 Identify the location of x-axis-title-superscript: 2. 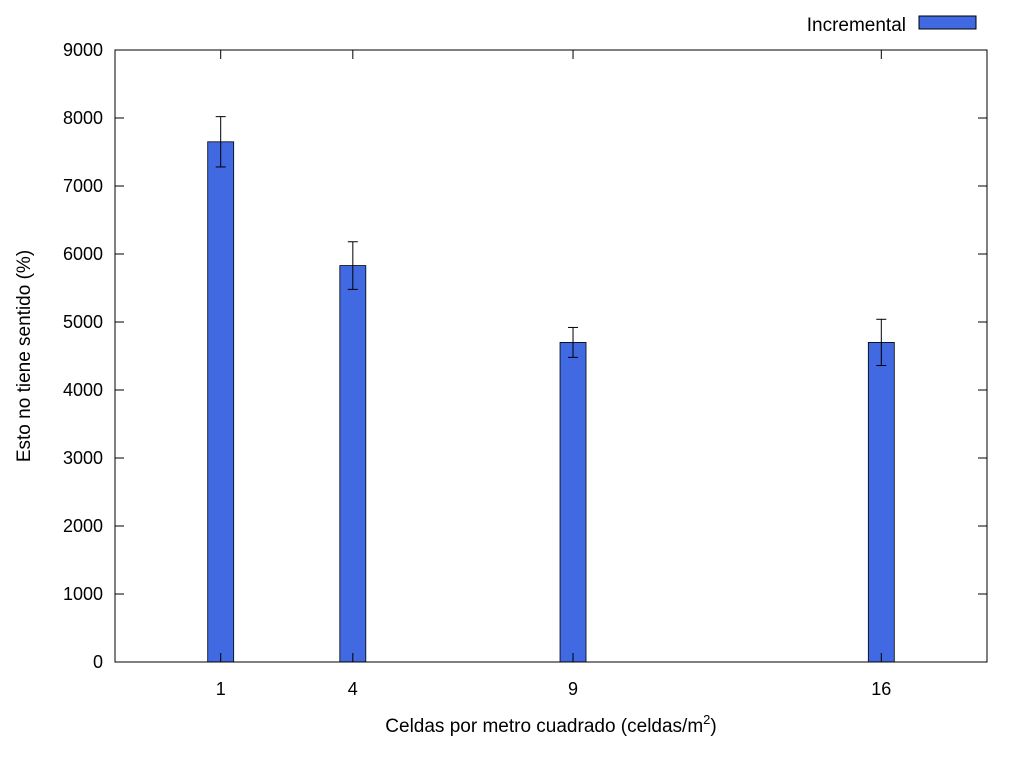
(706, 719).